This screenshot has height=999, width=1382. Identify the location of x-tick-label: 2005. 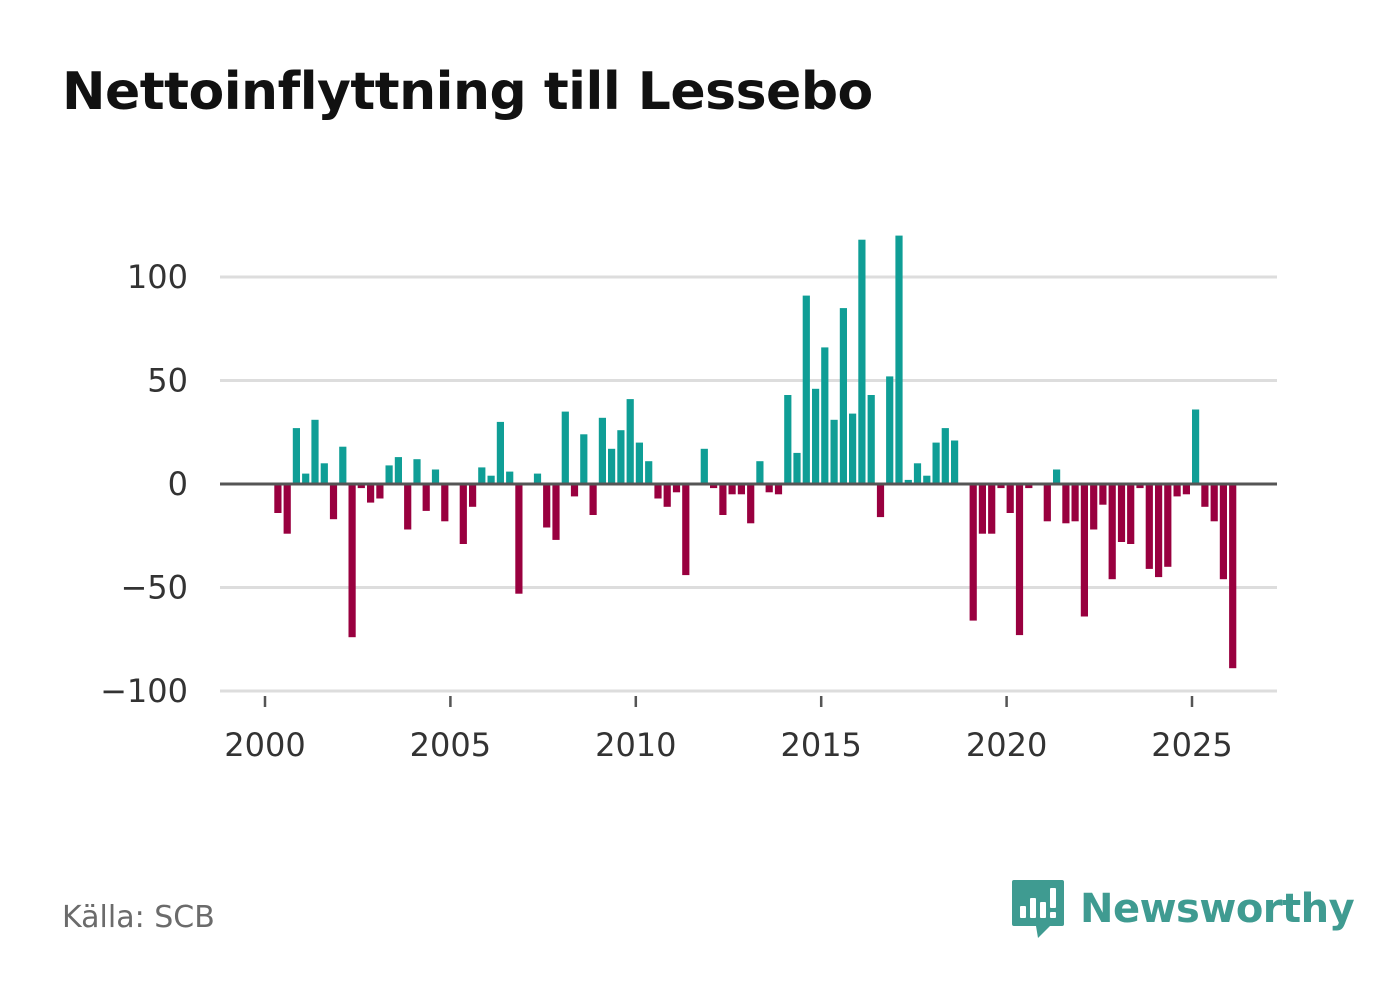
(450, 745).